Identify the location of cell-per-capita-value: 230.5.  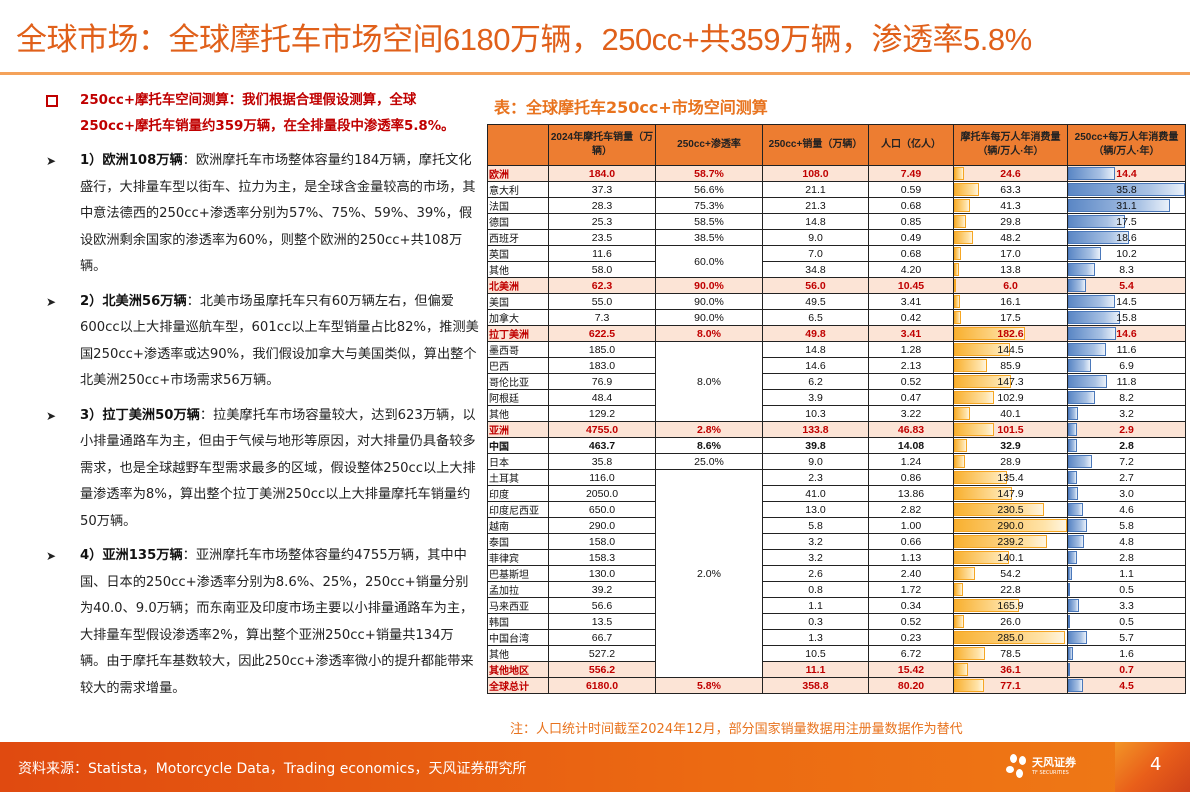
(1010, 509).